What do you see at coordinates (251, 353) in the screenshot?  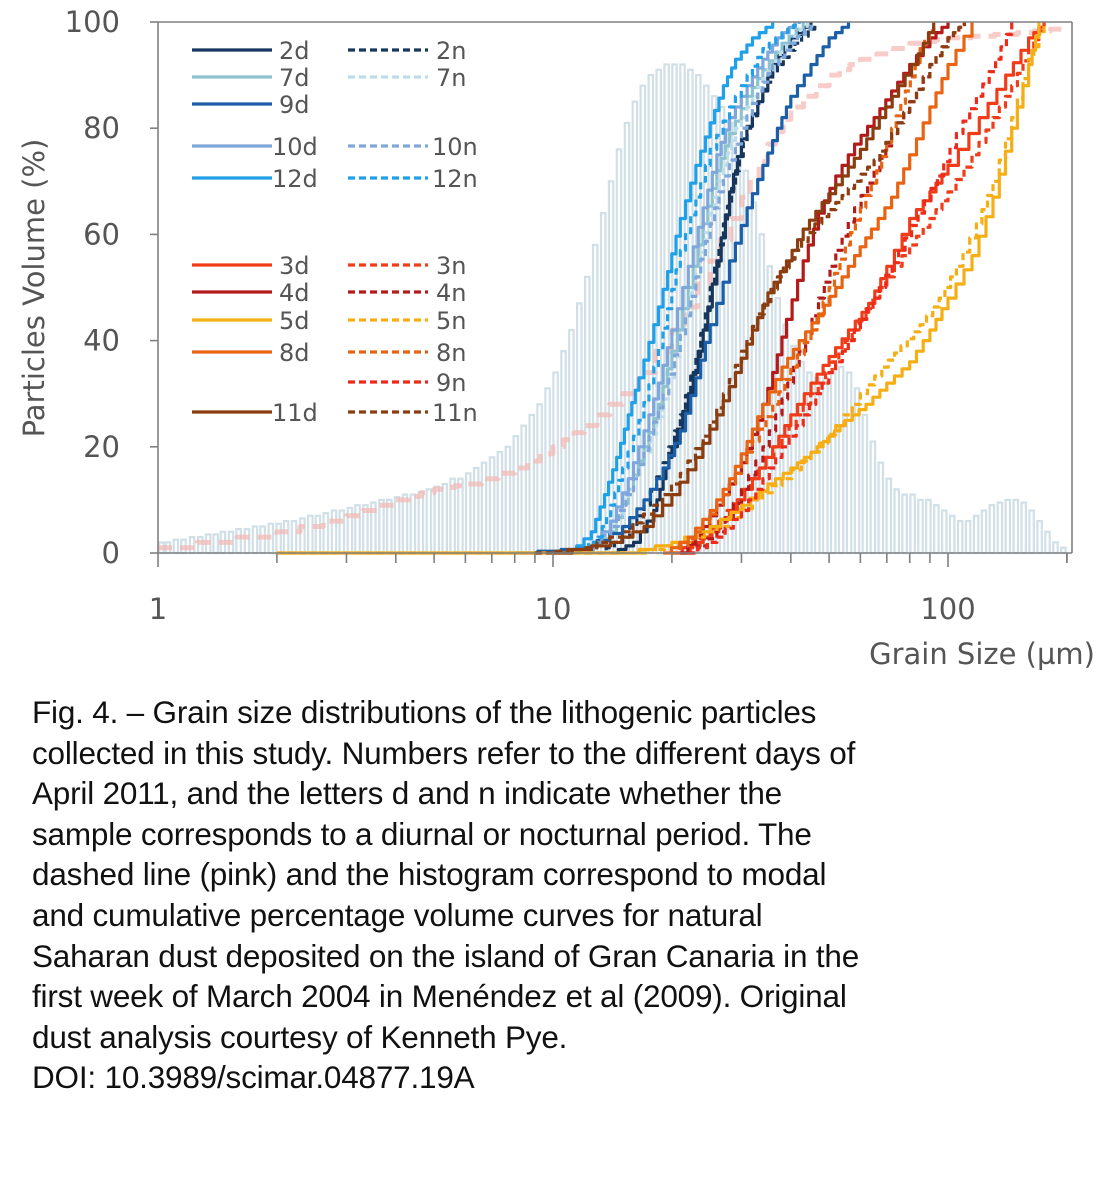 I see `legend-item-8d: 8d` at bounding box center [251, 353].